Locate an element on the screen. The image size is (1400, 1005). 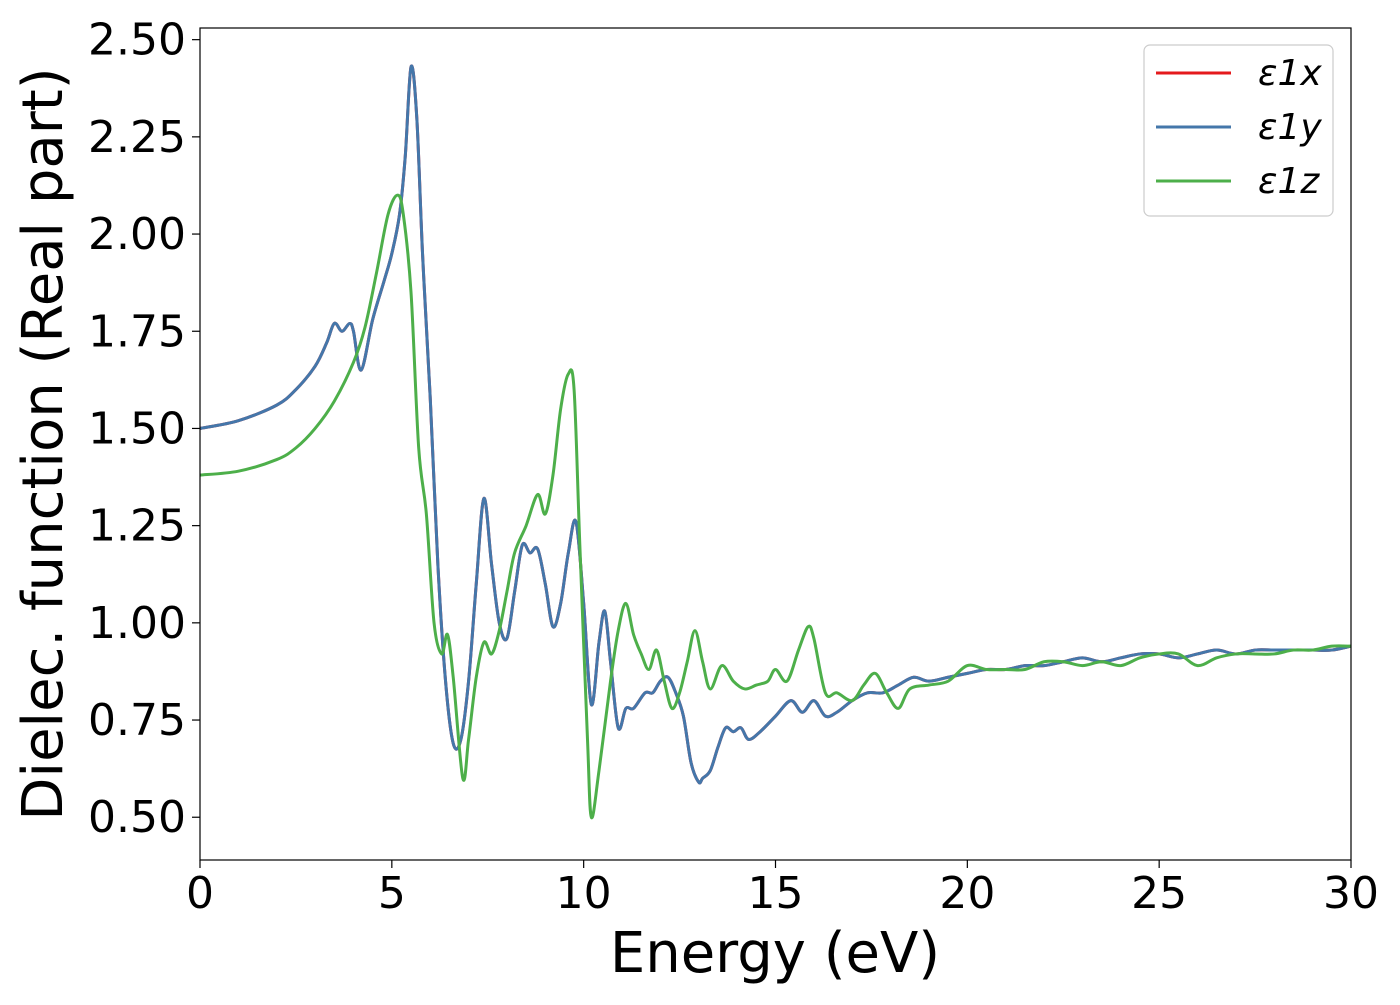
x-axis-label: Energy (eV) is located at coordinates (775, 953).